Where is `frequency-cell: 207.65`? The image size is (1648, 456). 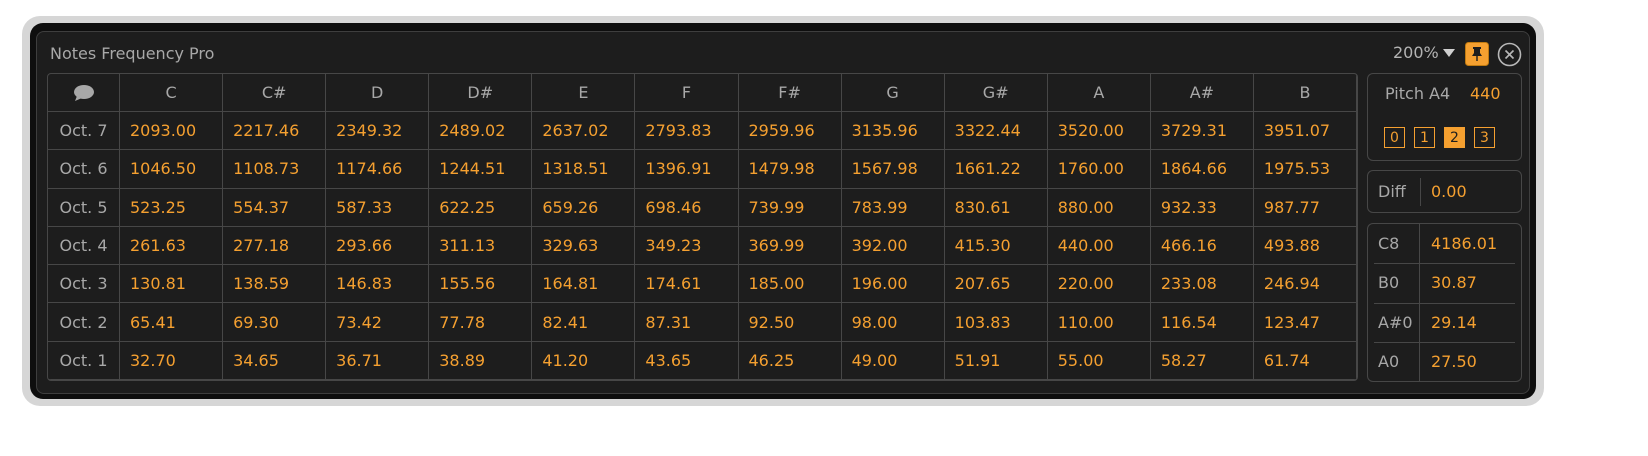 frequency-cell: 207.65 is located at coordinates (996, 284).